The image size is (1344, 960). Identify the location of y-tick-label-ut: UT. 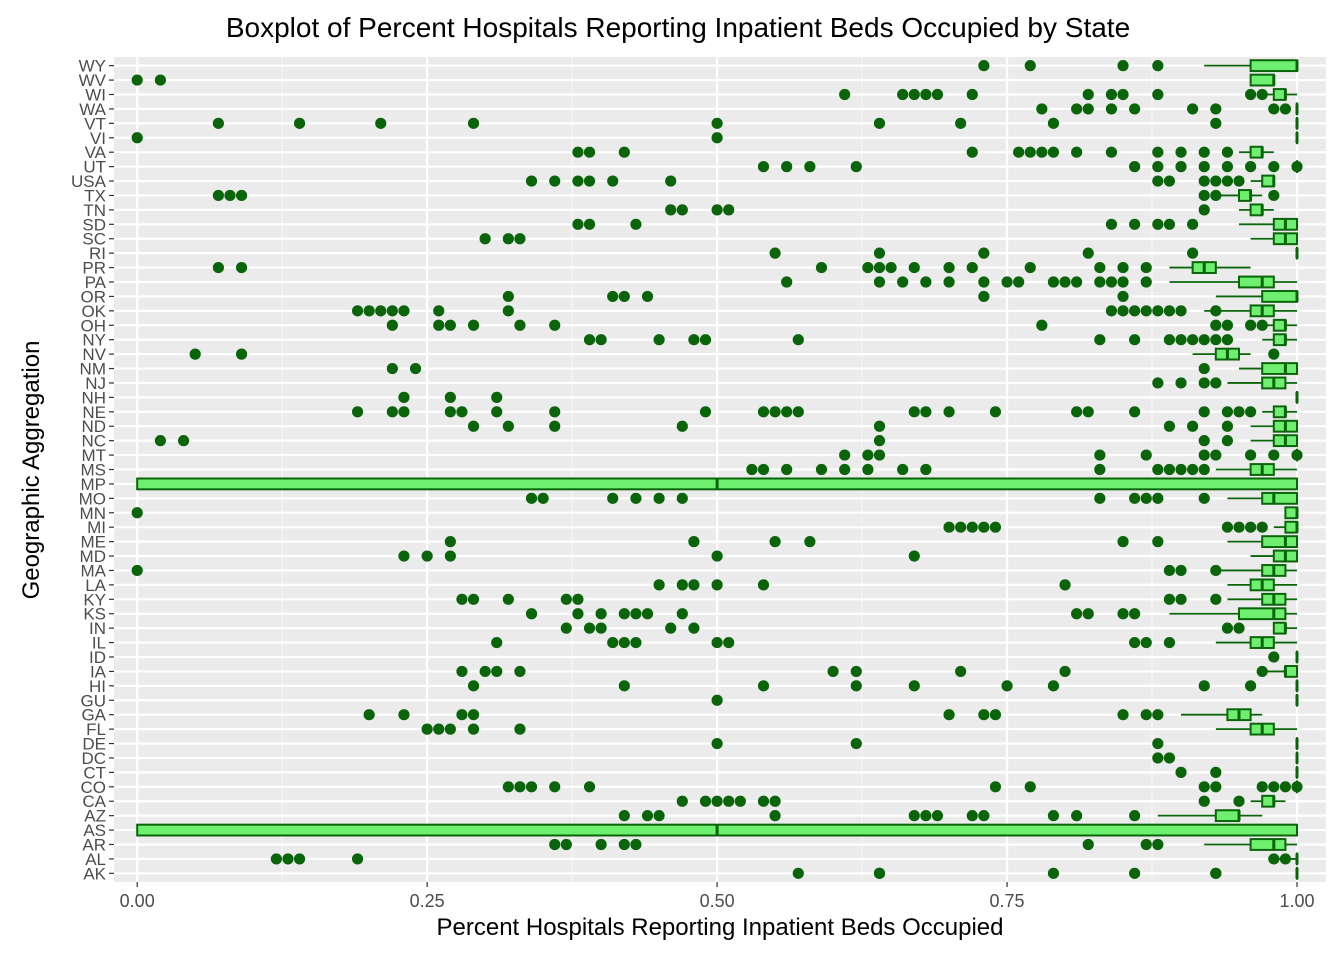
(94, 167).